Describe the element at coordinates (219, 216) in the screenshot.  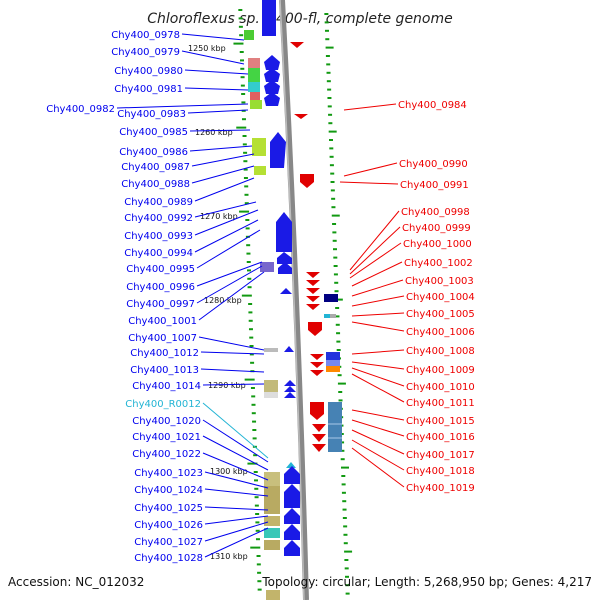
I see `tick-label: 1270 kbp` at that location.